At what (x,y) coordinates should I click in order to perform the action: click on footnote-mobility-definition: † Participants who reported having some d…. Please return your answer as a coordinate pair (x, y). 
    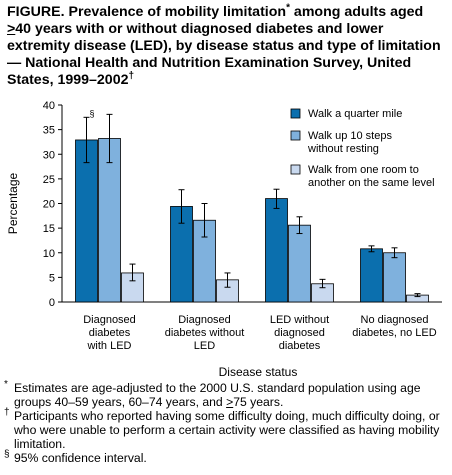
    Looking at the image, I should click on (222, 429).